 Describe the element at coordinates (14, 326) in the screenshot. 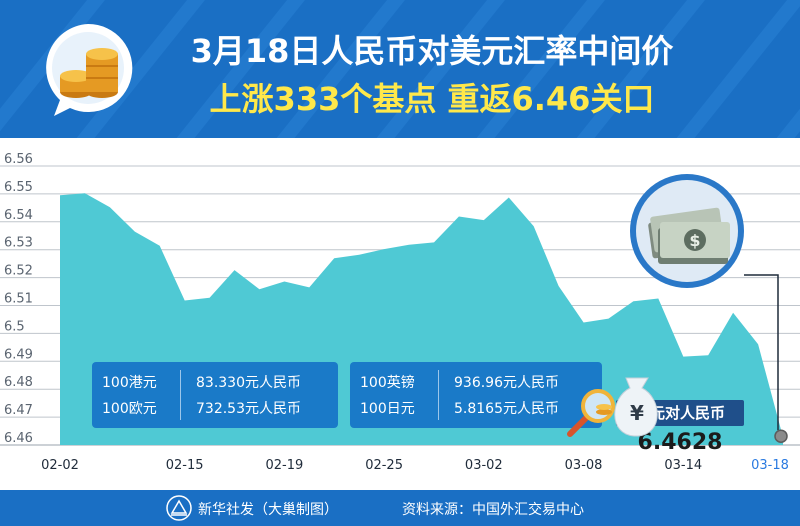

I see `y-tick-label: 6.5` at that location.